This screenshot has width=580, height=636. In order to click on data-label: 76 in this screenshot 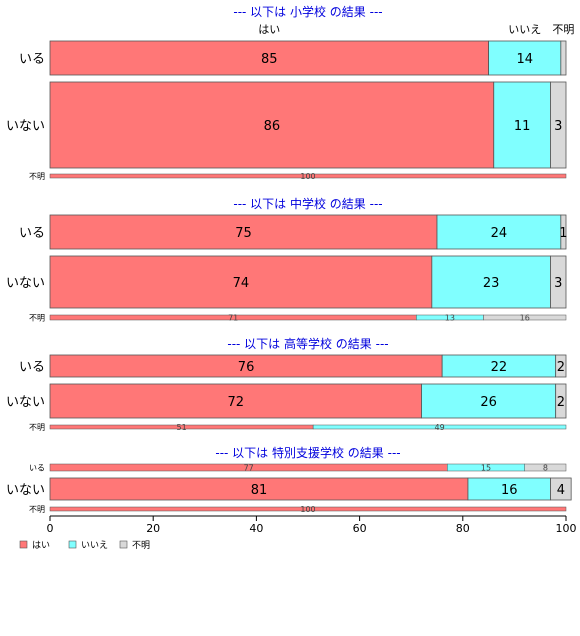, I will do `click(246, 367)`.